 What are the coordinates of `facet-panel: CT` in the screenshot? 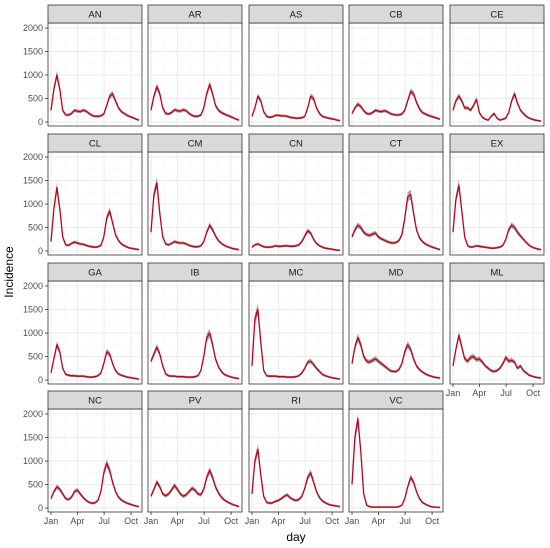 It's located at (396, 194).